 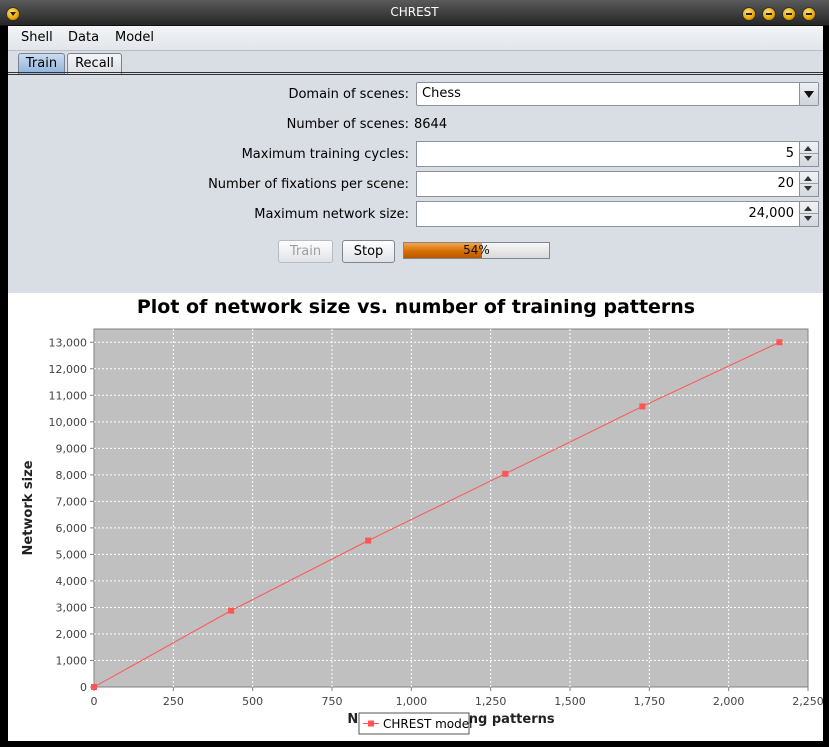 I want to click on scenes-label: Number of scenes:, so click(x=347, y=124).